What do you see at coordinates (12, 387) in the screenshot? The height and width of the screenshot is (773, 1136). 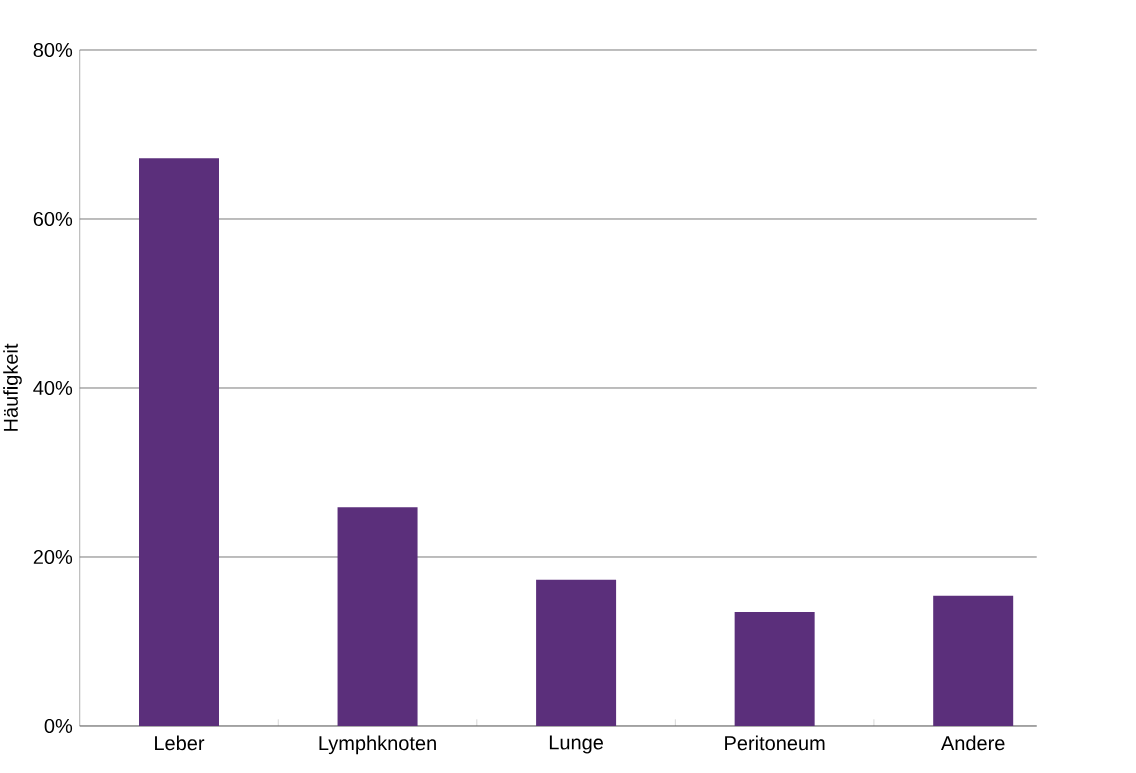 I see `y-axis-title: Häufigkeit` at bounding box center [12, 387].